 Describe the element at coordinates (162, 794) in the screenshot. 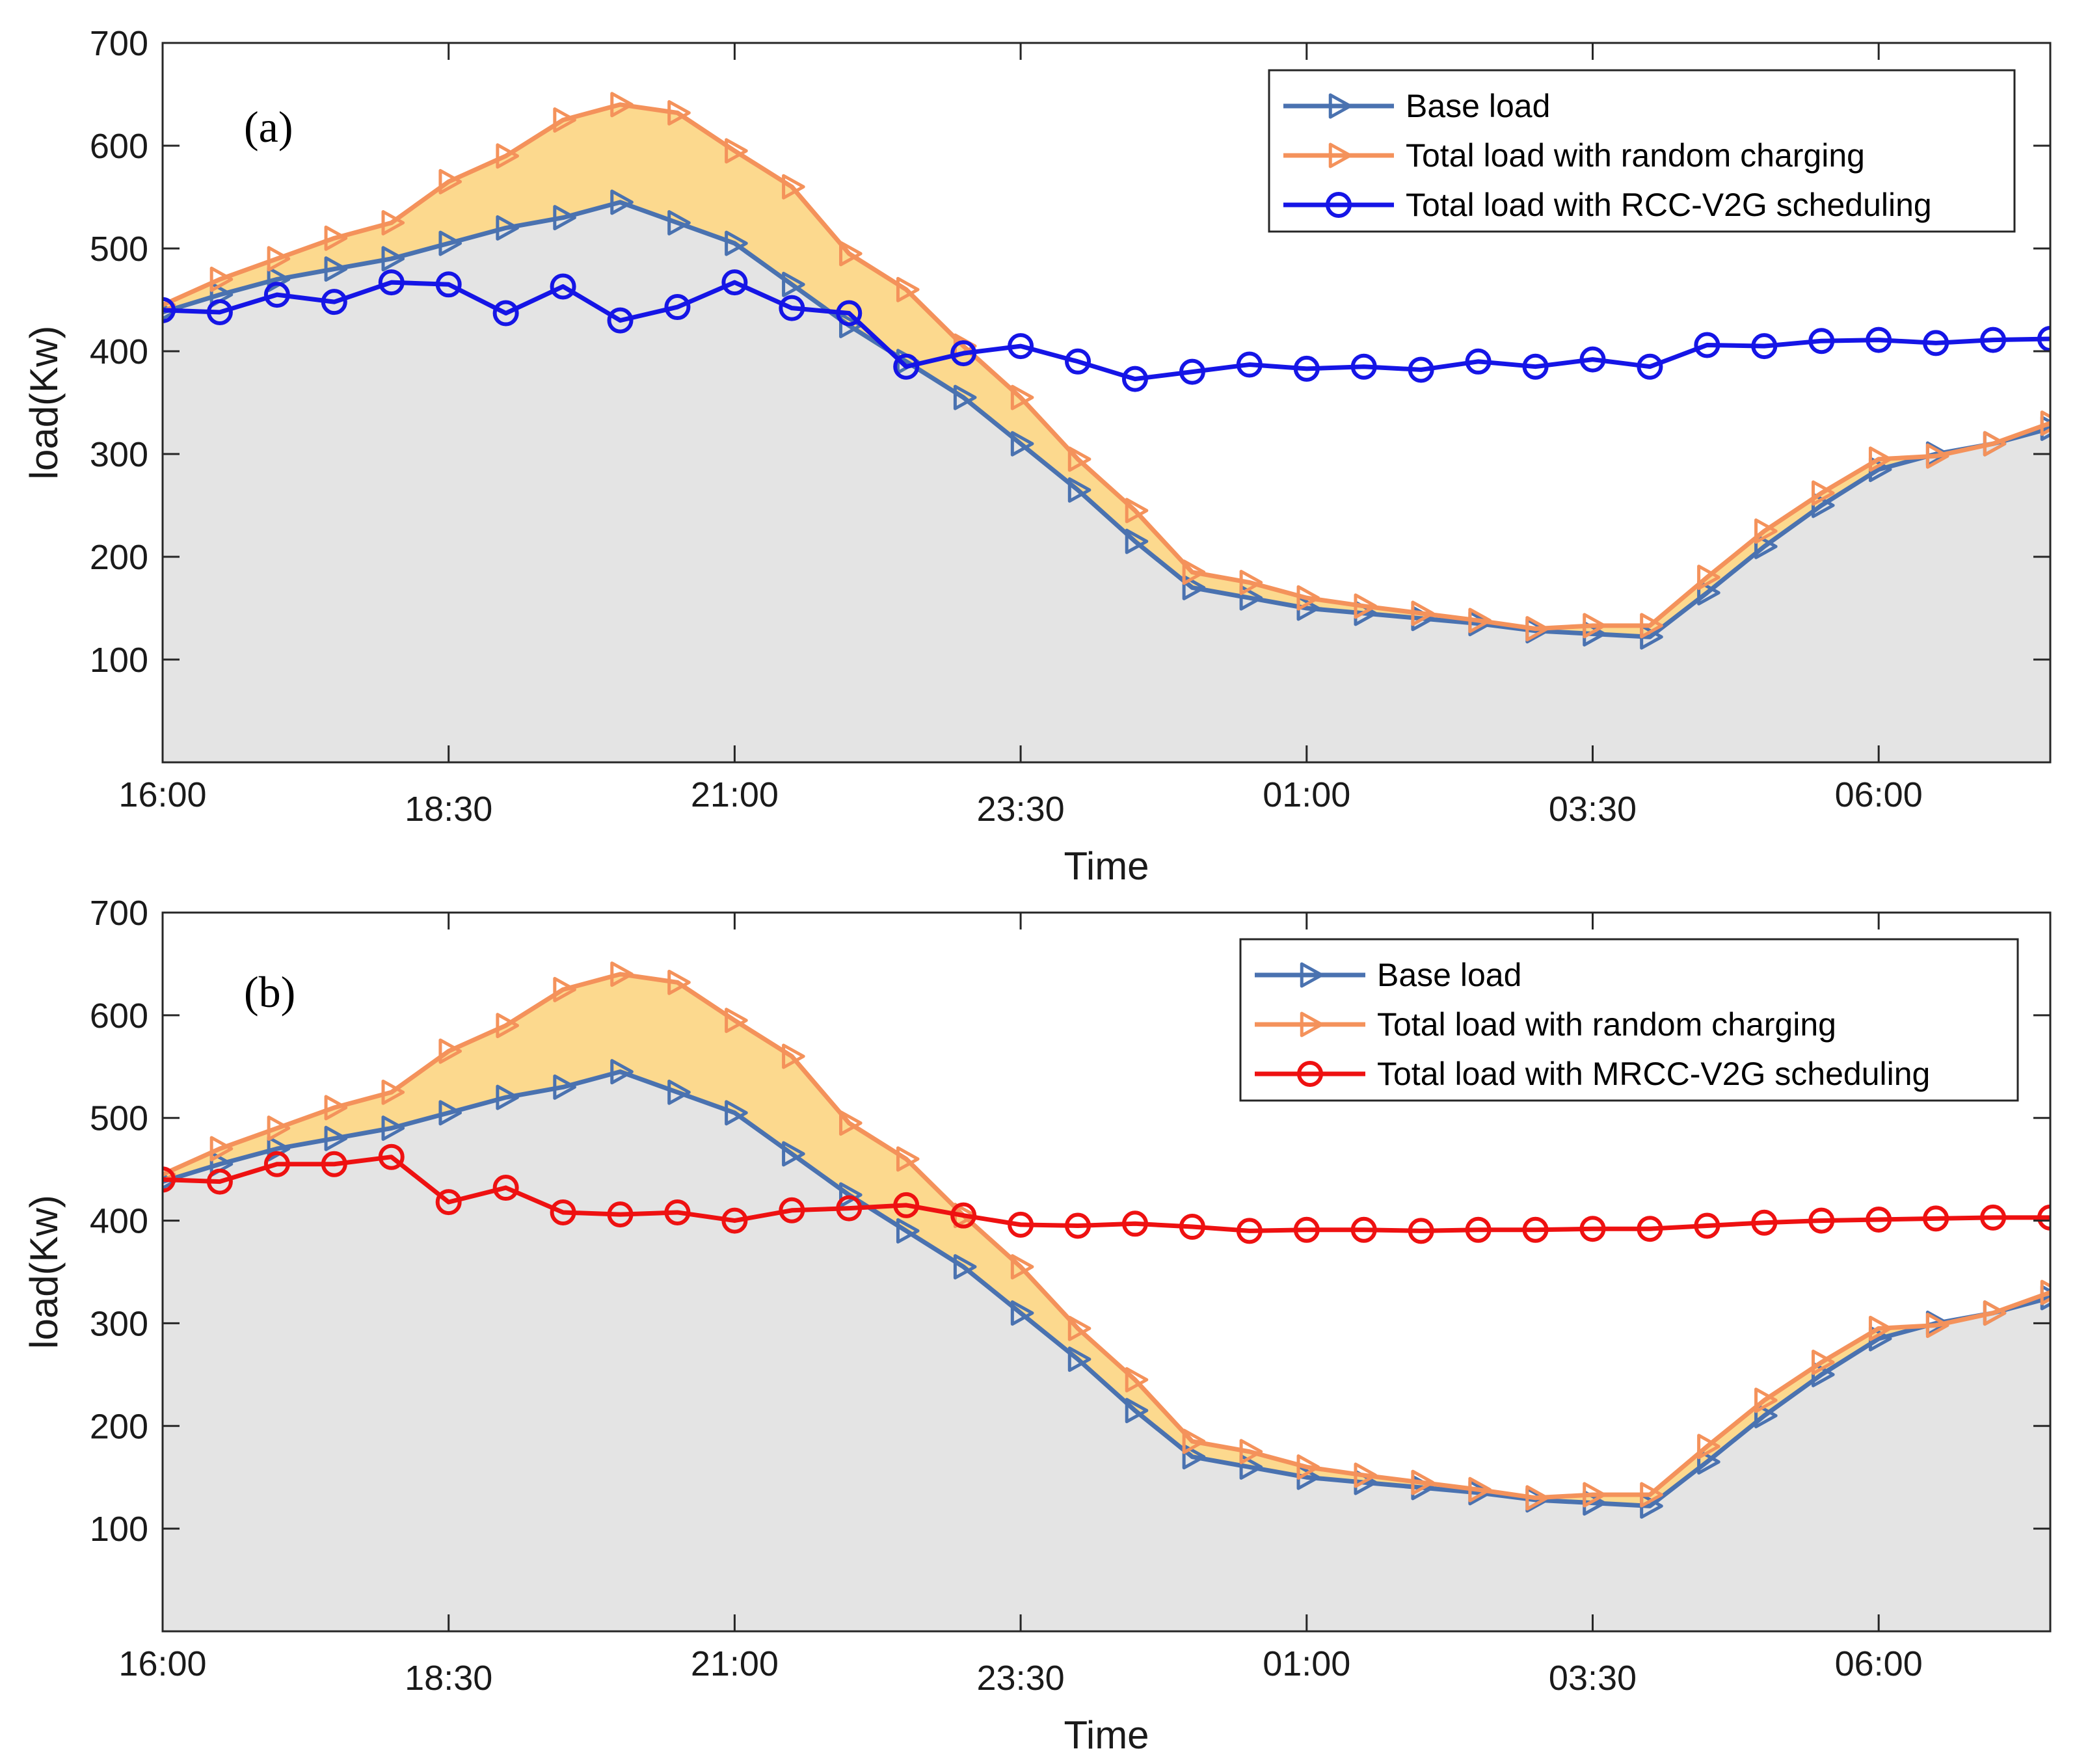

I see `x-tick-label: 16:00` at that location.